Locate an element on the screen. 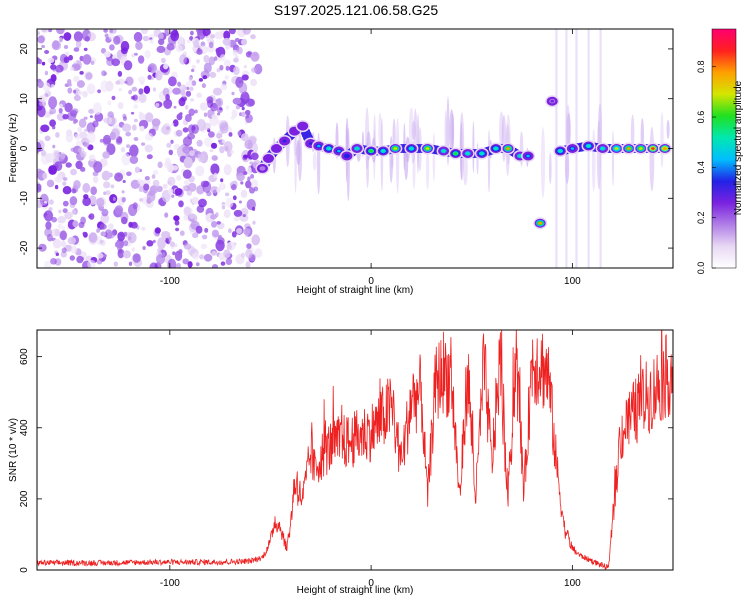  y-tick-label: -10 is located at coordinates (24, 198).